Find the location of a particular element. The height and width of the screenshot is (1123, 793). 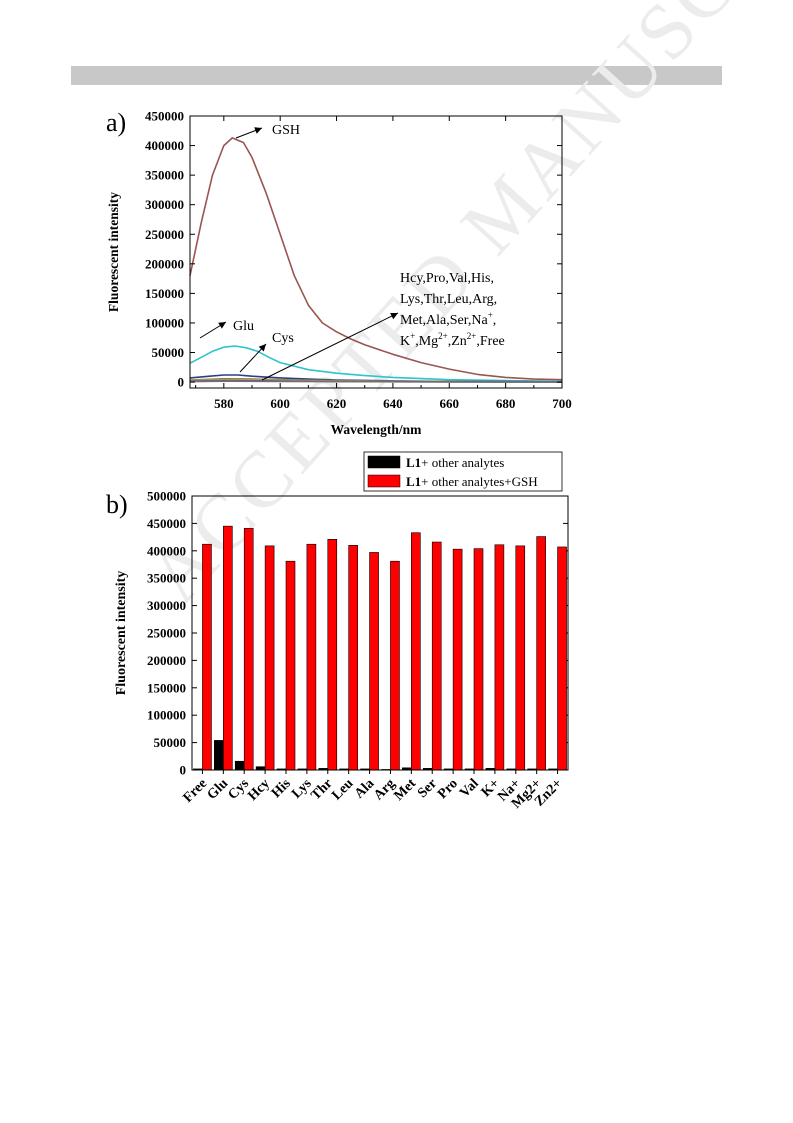

others-text: , is located at coordinates (495, 320).